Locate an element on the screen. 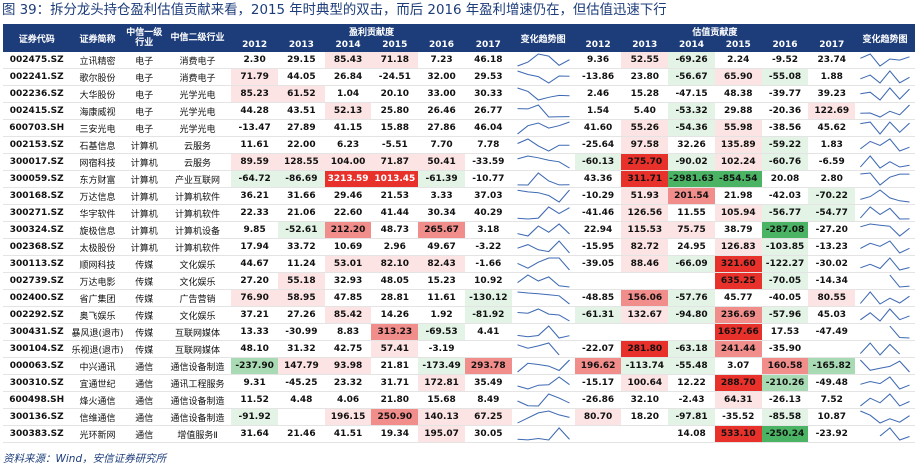  cell-valuation: 2.80 is located at coordinates (832, 179).